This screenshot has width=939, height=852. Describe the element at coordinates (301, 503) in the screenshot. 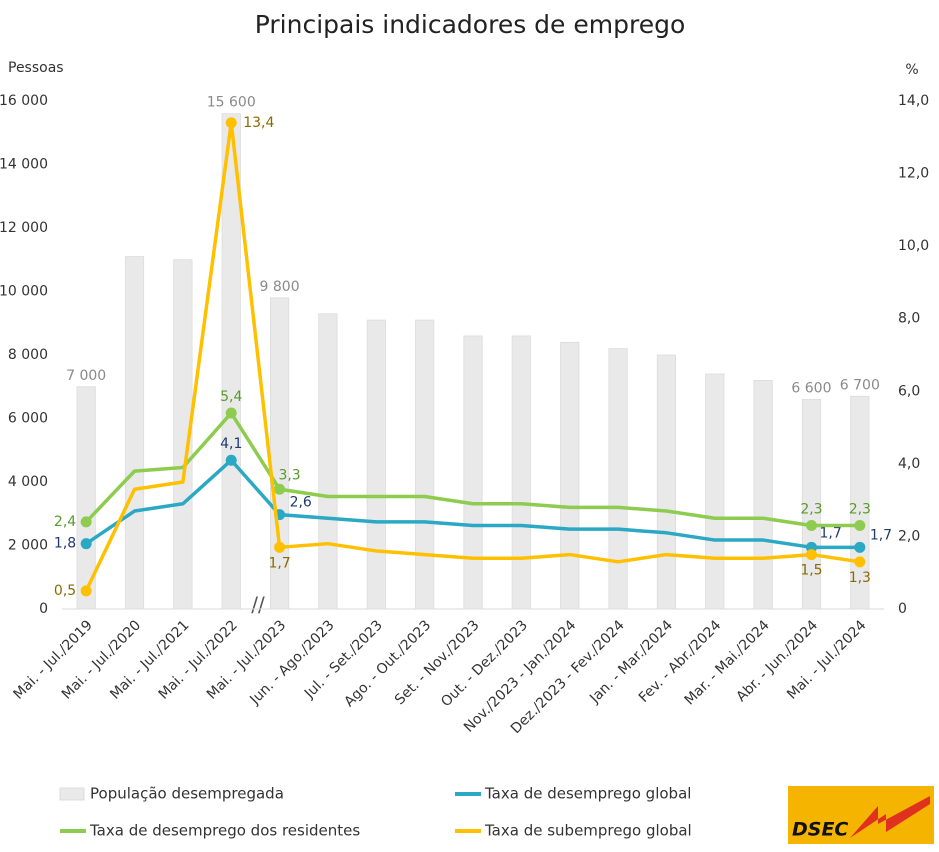

I see `line-value-label: 2,6` at that location.